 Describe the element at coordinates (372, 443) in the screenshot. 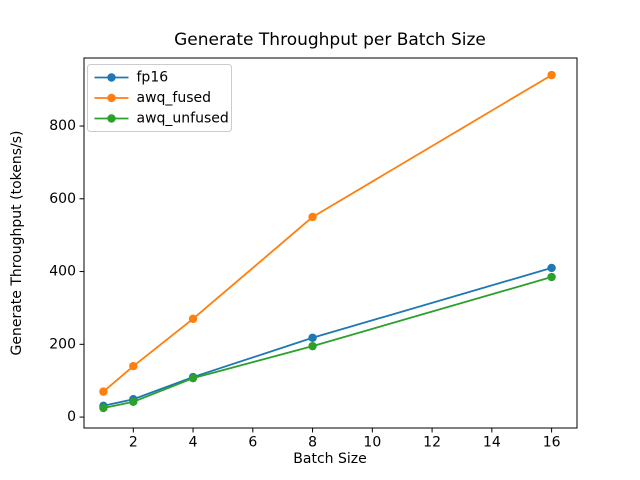

I see `x-tick-label: 10` at that location.